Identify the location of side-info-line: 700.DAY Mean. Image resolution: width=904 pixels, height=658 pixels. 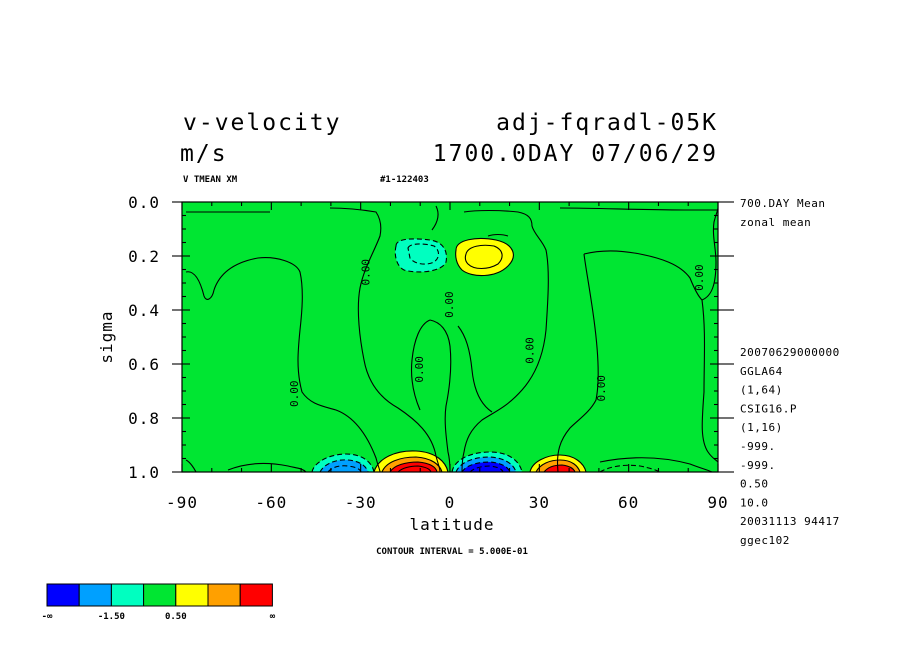
(782, 203).